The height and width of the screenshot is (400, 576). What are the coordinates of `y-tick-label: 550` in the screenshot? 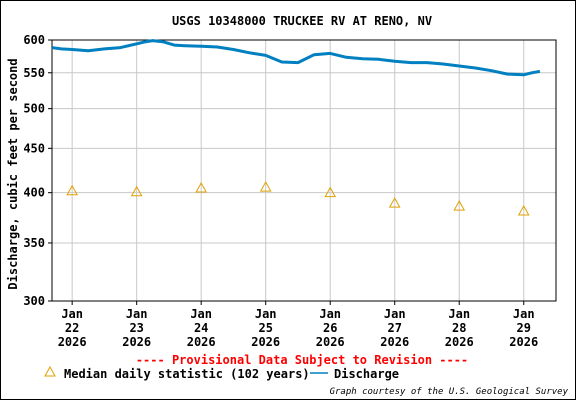 It's located at (34, 73).